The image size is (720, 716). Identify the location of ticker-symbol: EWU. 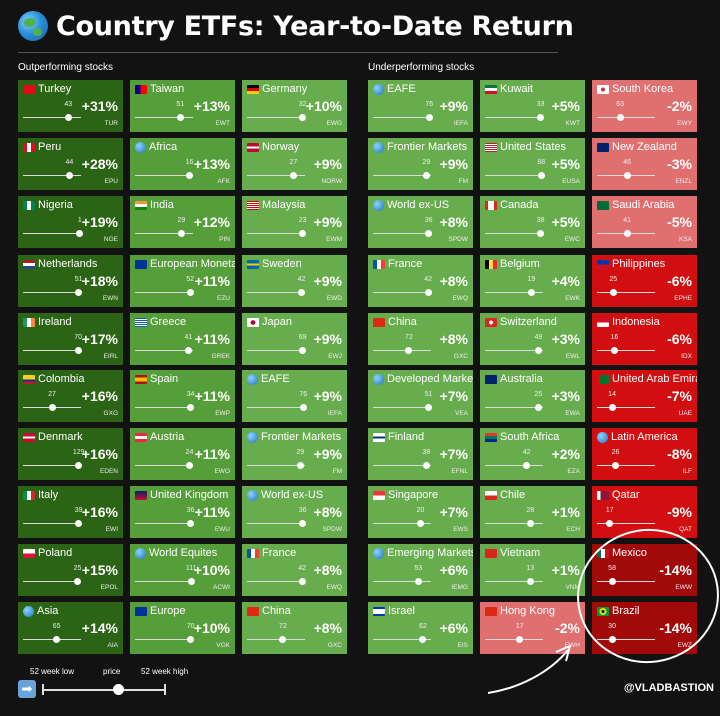
(222, 529).